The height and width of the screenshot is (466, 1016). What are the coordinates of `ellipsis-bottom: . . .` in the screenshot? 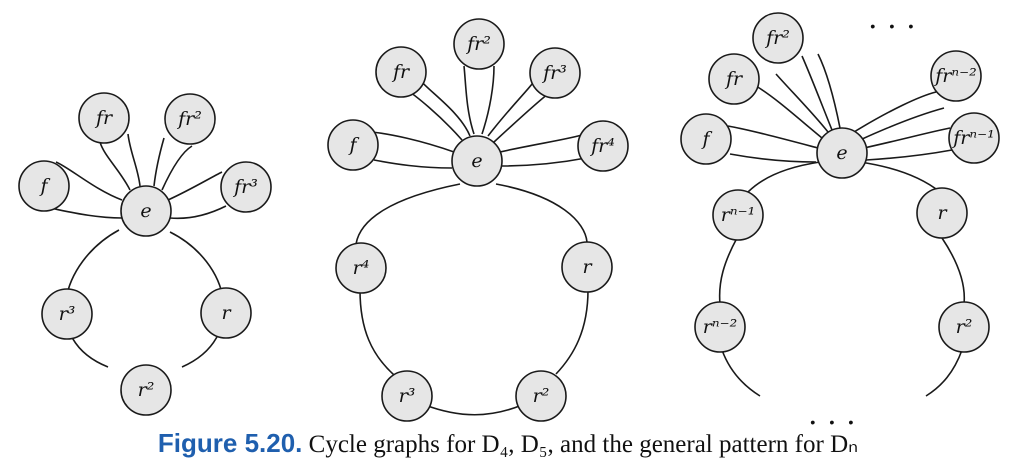 It's located at (832, 411).